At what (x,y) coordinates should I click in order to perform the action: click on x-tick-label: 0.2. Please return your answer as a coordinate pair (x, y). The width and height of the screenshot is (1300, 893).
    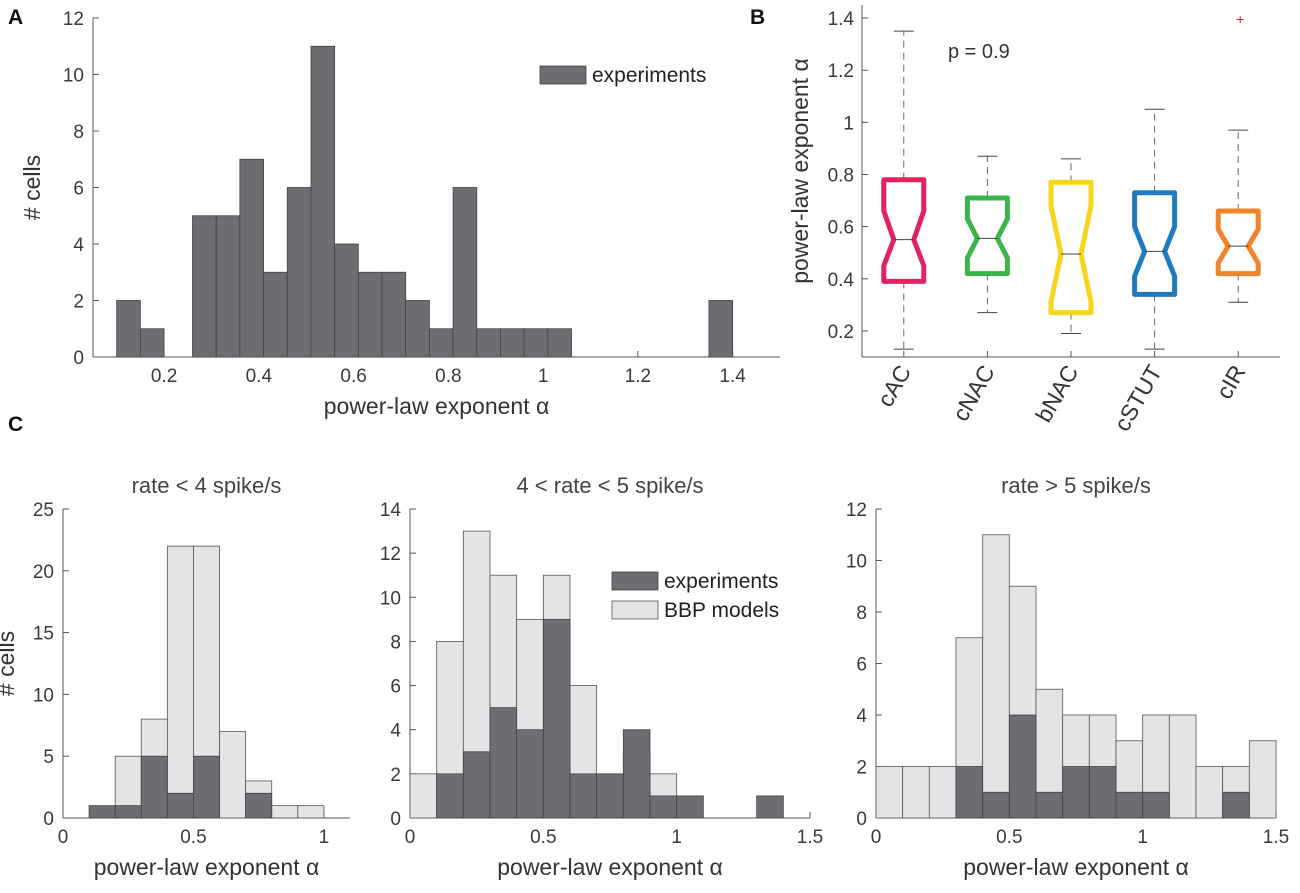
    Looking at the image, I should click on (164, 376).